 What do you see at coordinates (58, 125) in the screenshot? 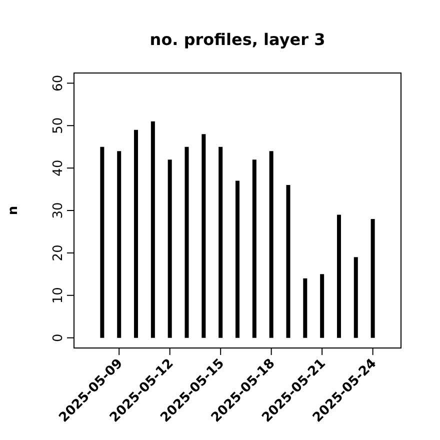
I see `y-tick-label: 50` at bounding box center [58, 125].